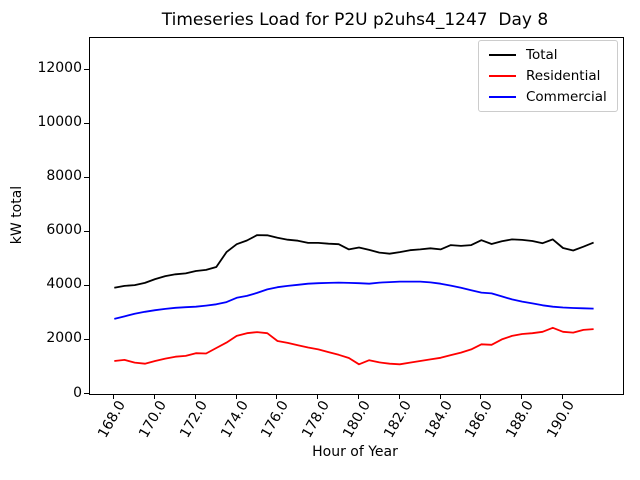  I want to click on x-tick-label: 188.0, so click(520, 419).